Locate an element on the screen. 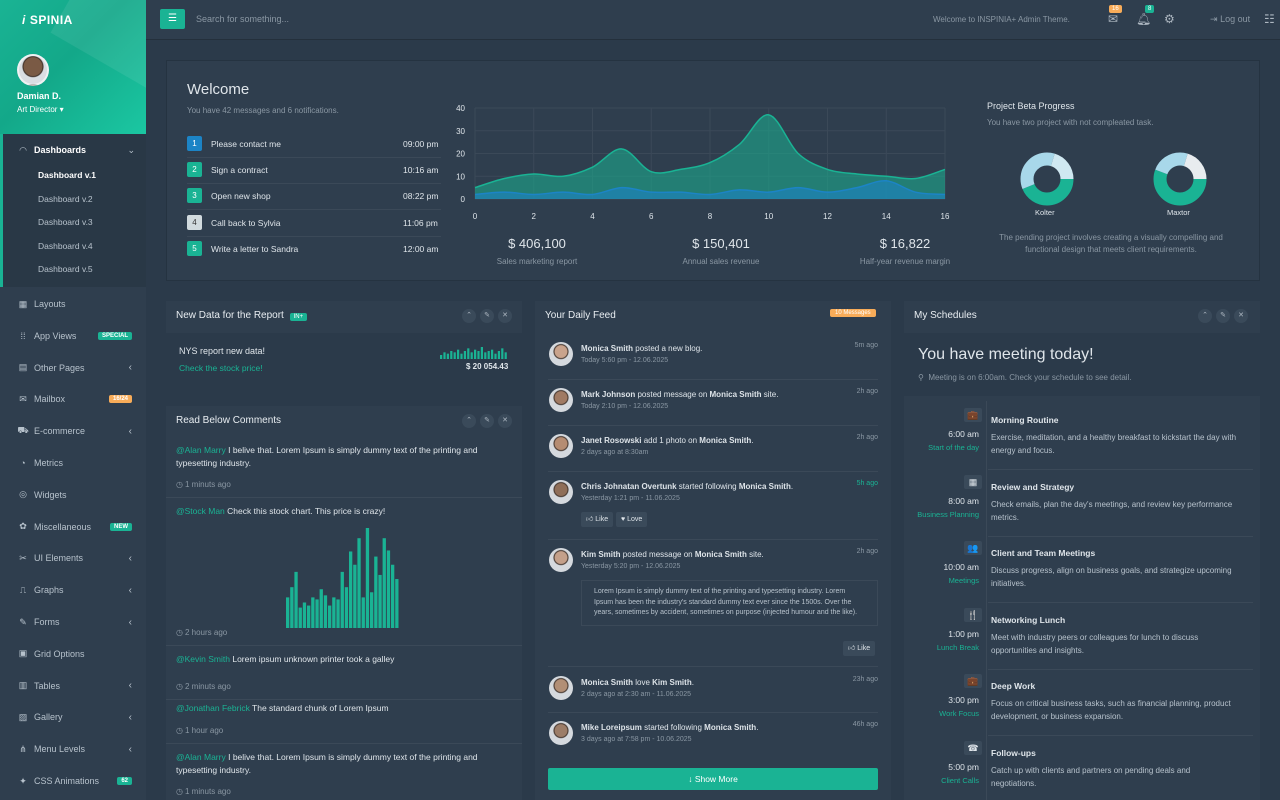 This screenshot has width=1280, height=800. sidebar-item-css-animations: ✦ CSS Animations 62 is located at coordinates (73, 781).